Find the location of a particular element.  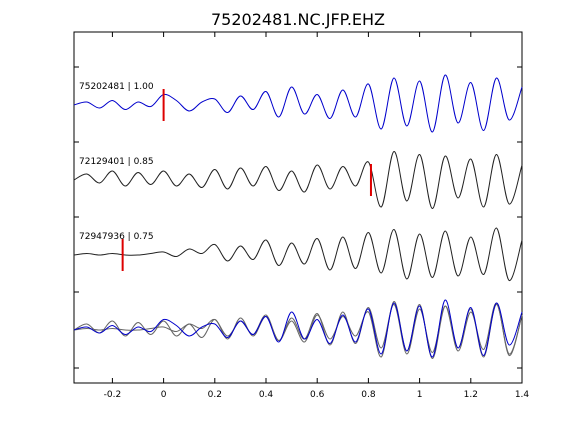

x-tick-label: -0.2 is located at coordinates (113, 395).